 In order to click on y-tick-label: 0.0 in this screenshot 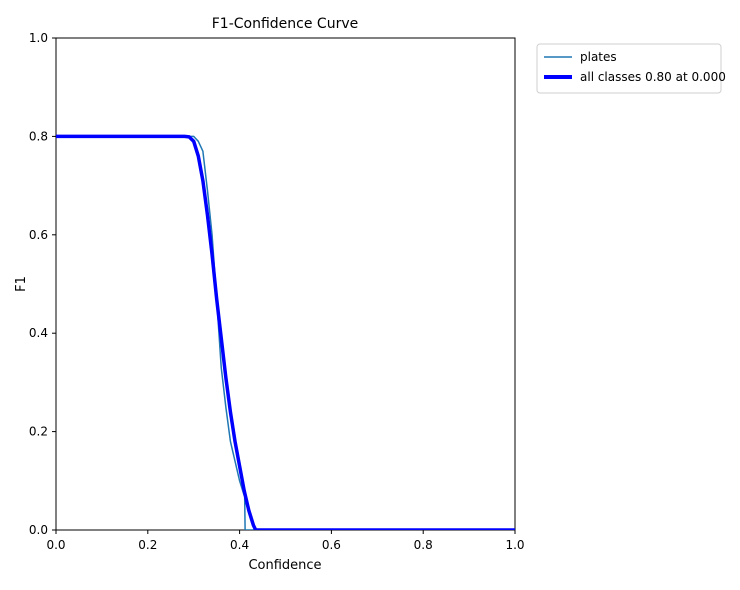, I will do `click(38, 530)`.